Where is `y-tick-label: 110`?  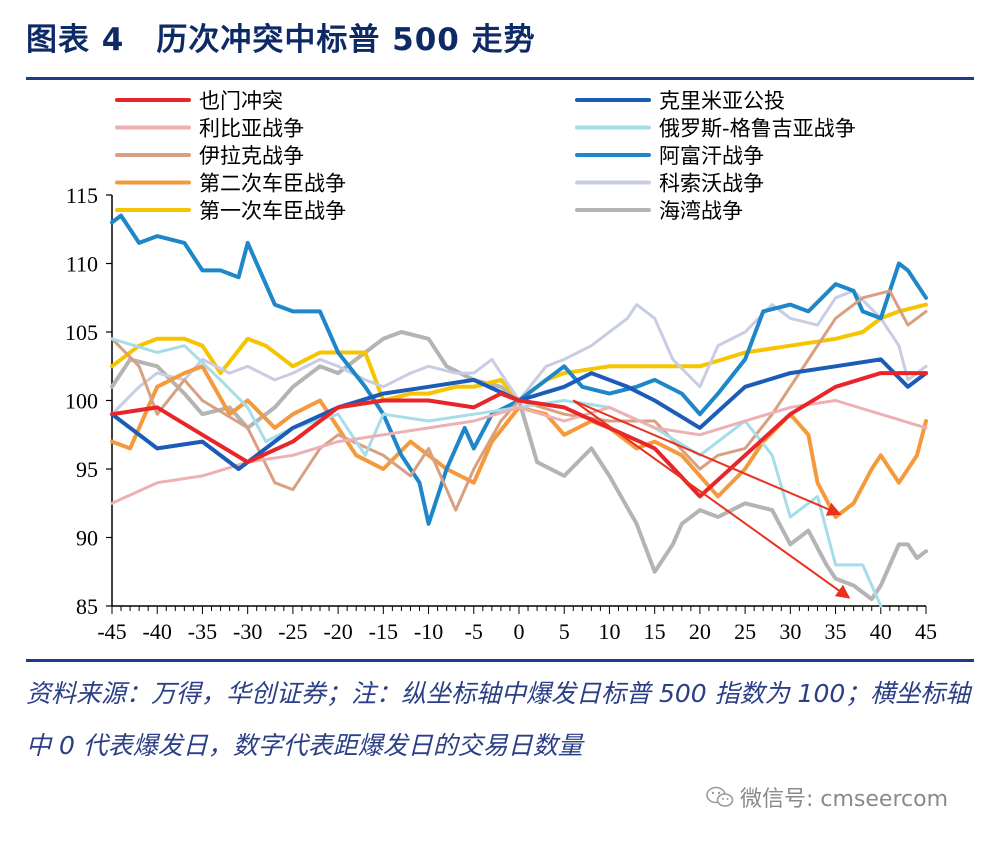
y-tick-label: 110 is located at coordinates (82, 264).